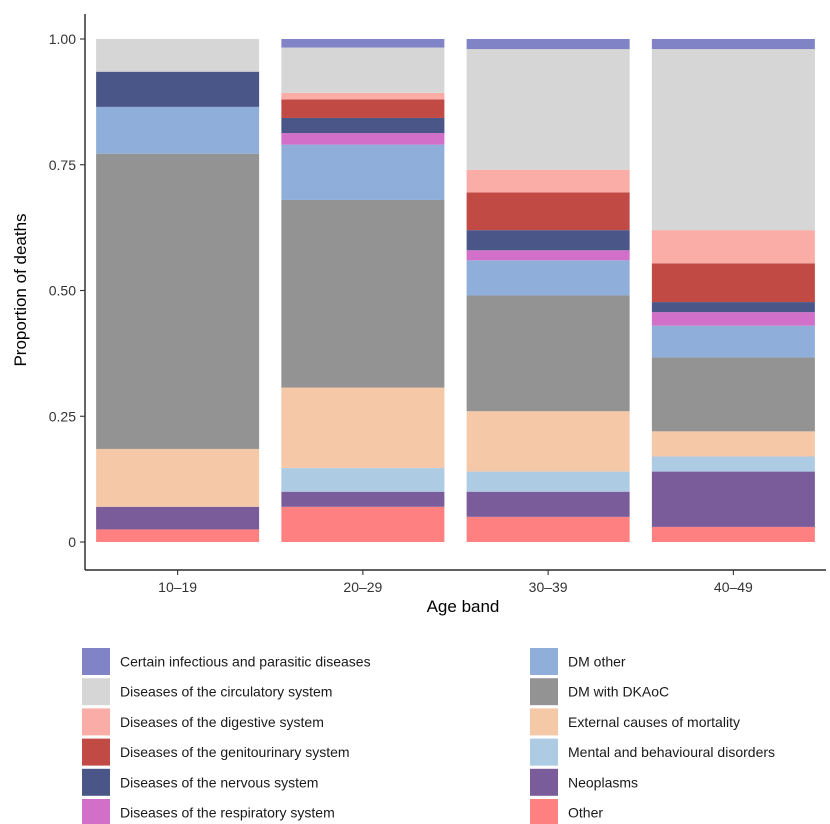 This screenshot has height=824, width=830. Describe the element at coordinates (96, 782) in the screenshot. I see `legend-key-diseases-of-the-nervous-system` at that location.